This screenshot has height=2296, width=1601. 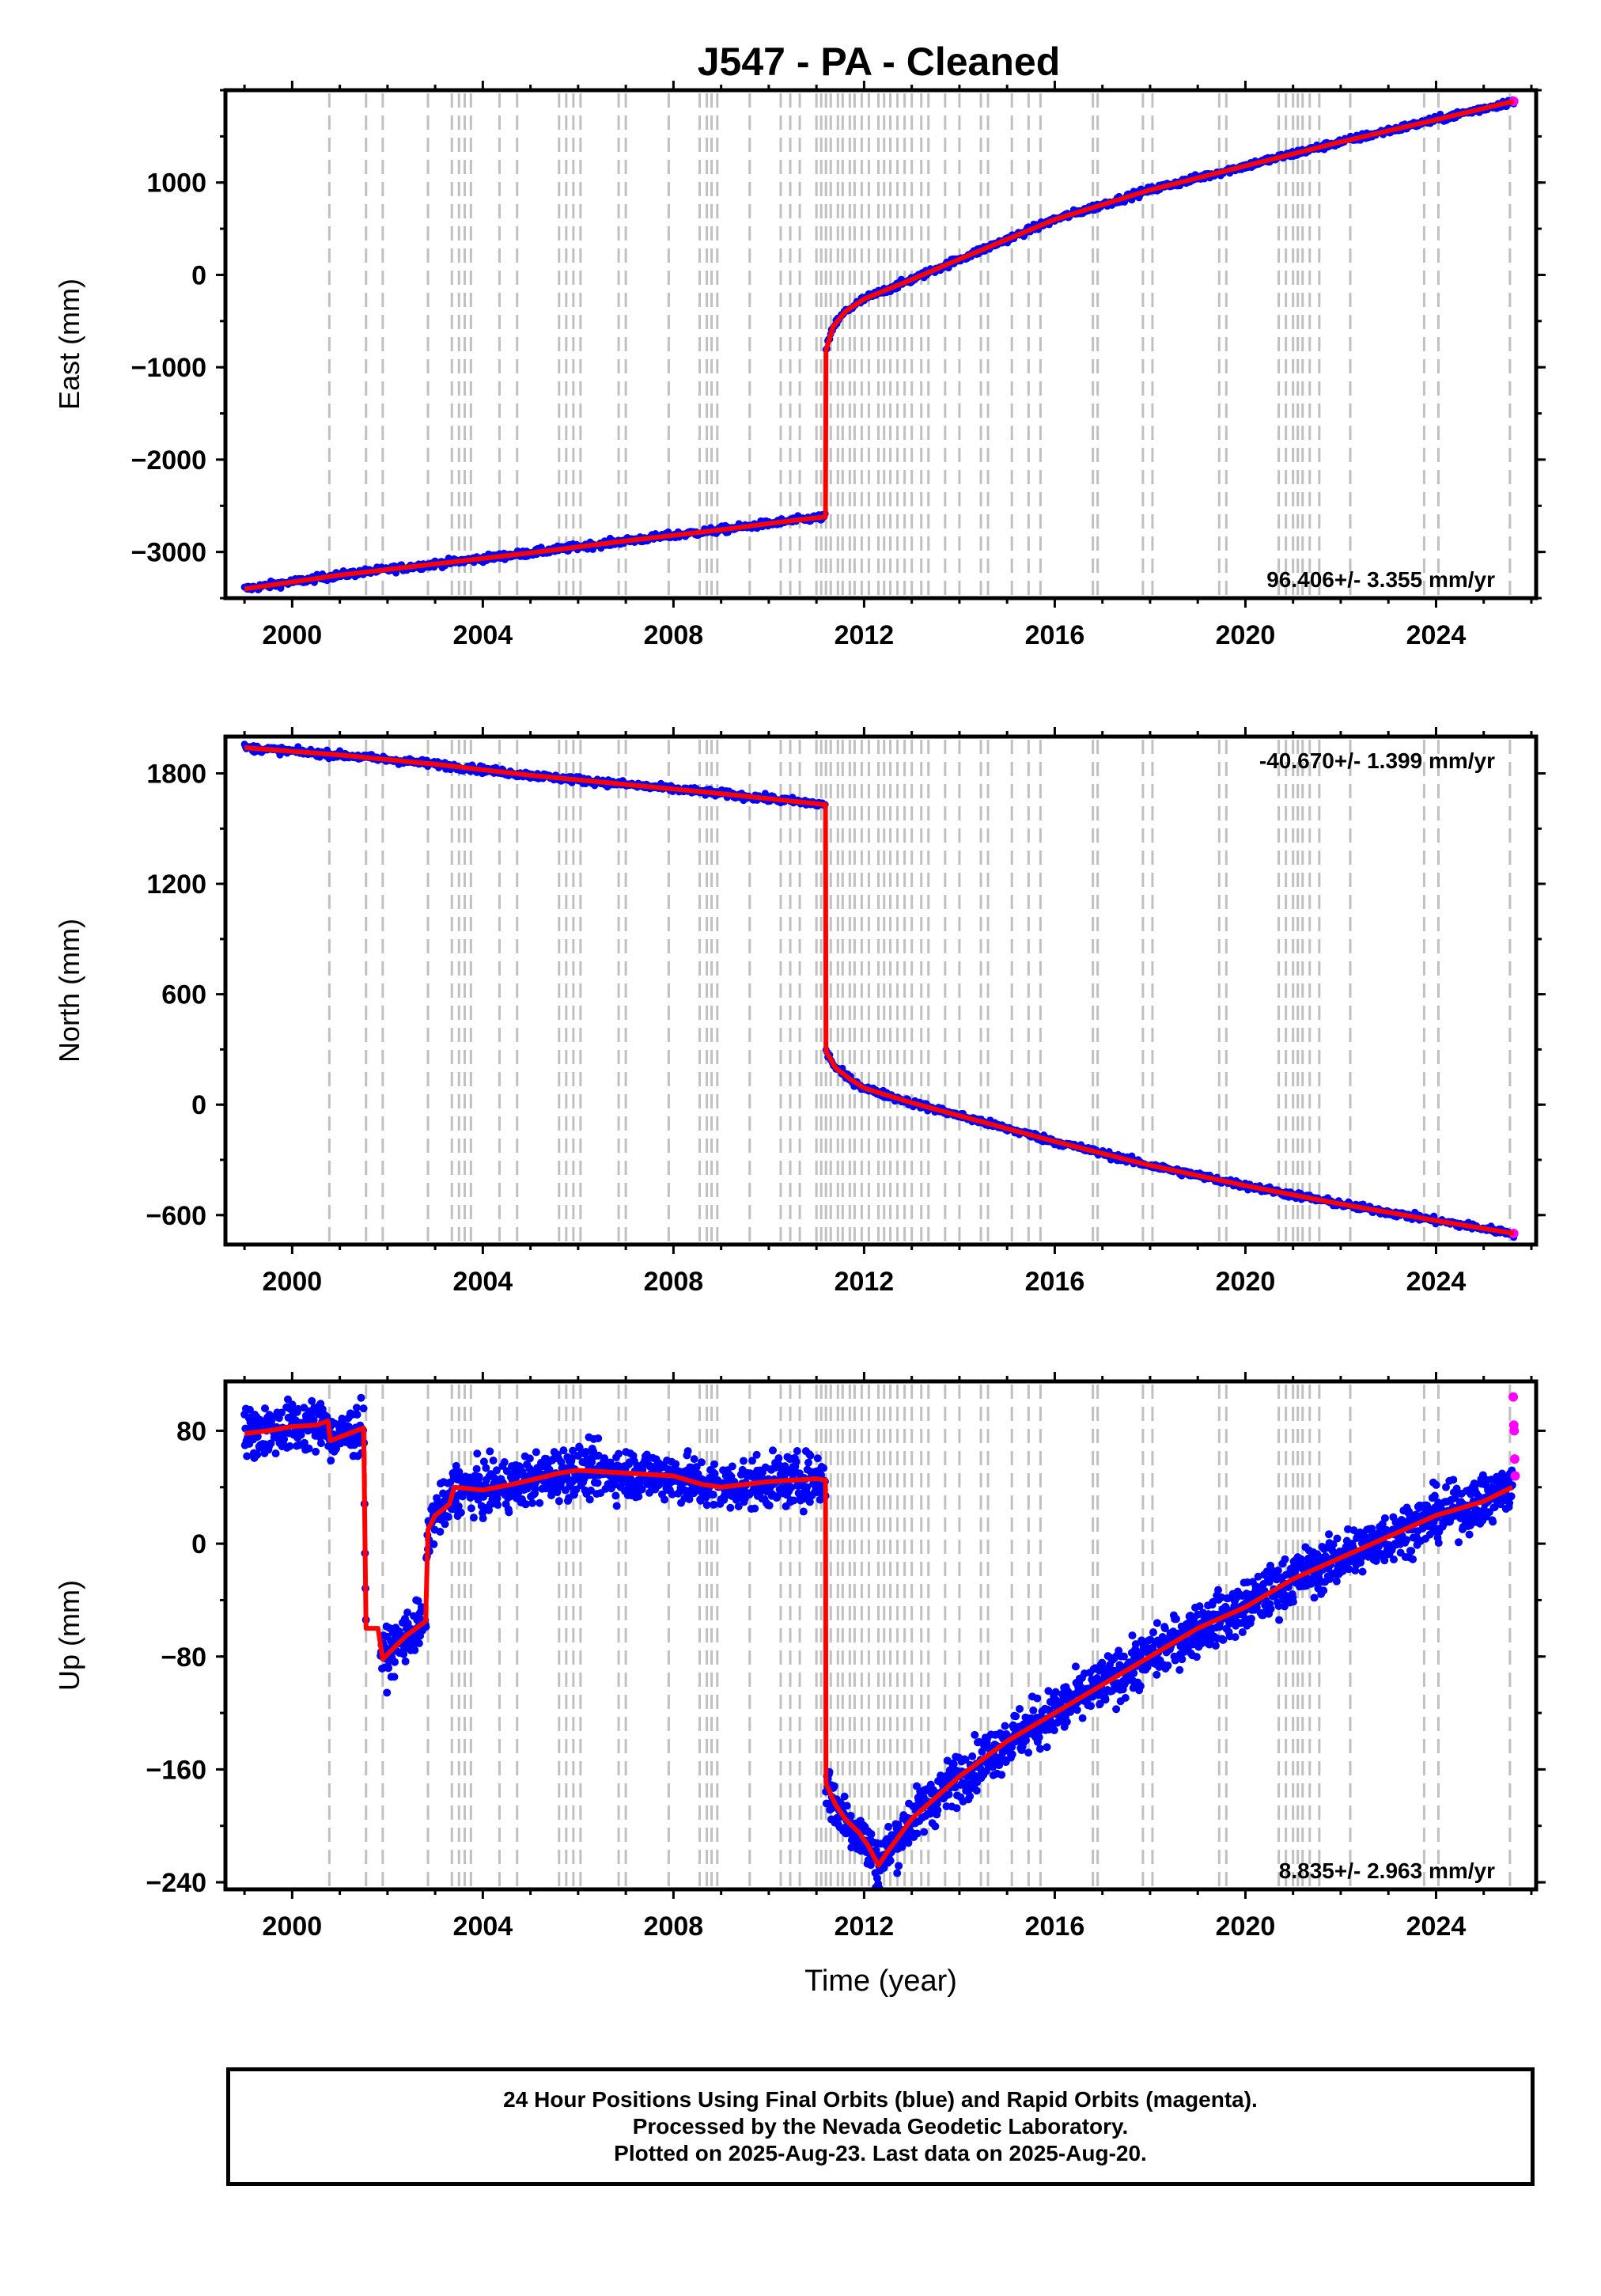 I want to click on y-axis-label: East (mm), so click(x=69, y=344).